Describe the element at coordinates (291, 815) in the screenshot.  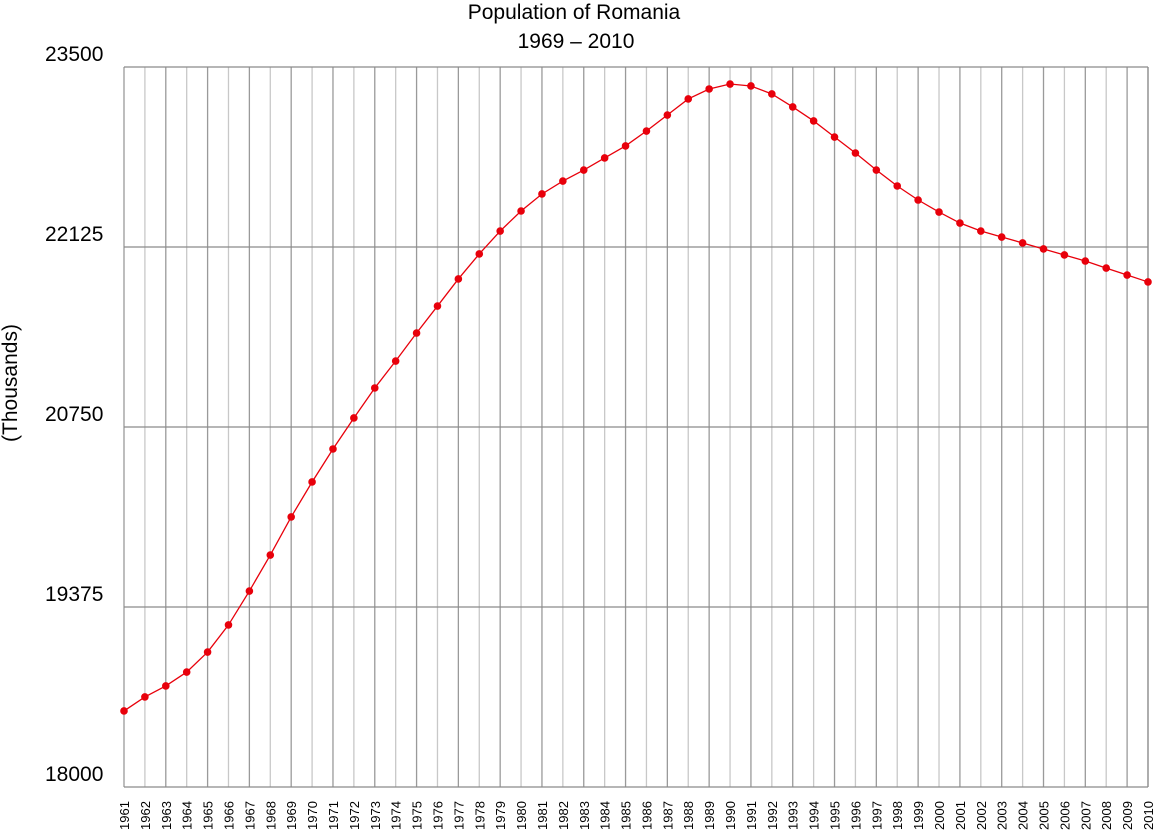
I see `x-tick-label: 1969` at that location.